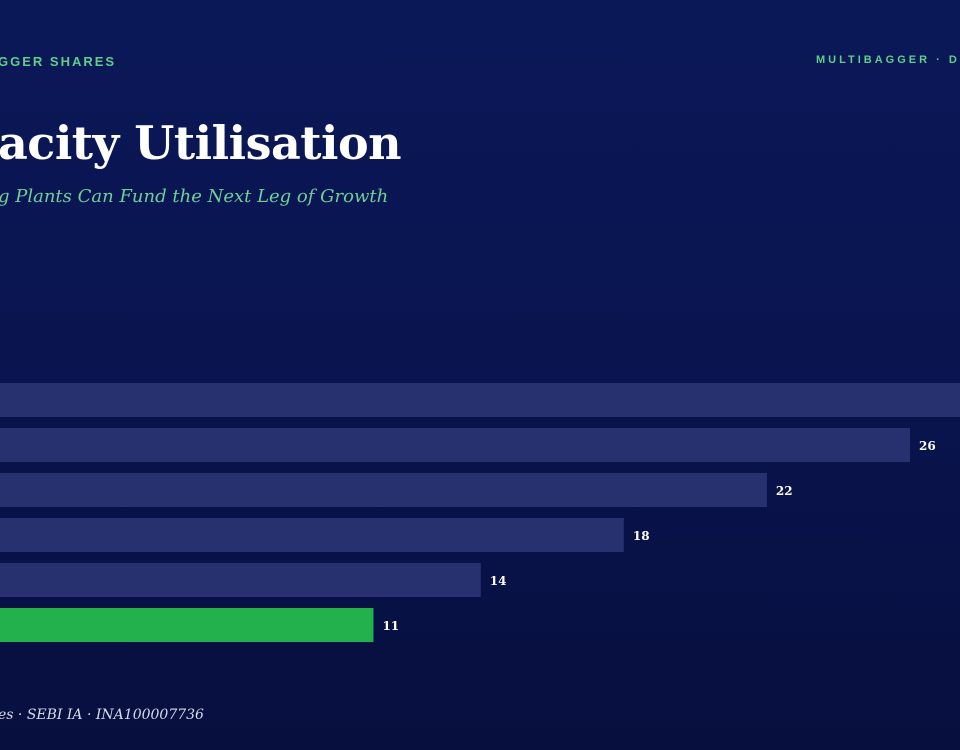 Image resolution: width=960 pixels, height=750 pixels. What do you see at coordinates (390, 626) in the screenshot?
I see `bar-value-label-5: 11` at bounding box center [390, 626].